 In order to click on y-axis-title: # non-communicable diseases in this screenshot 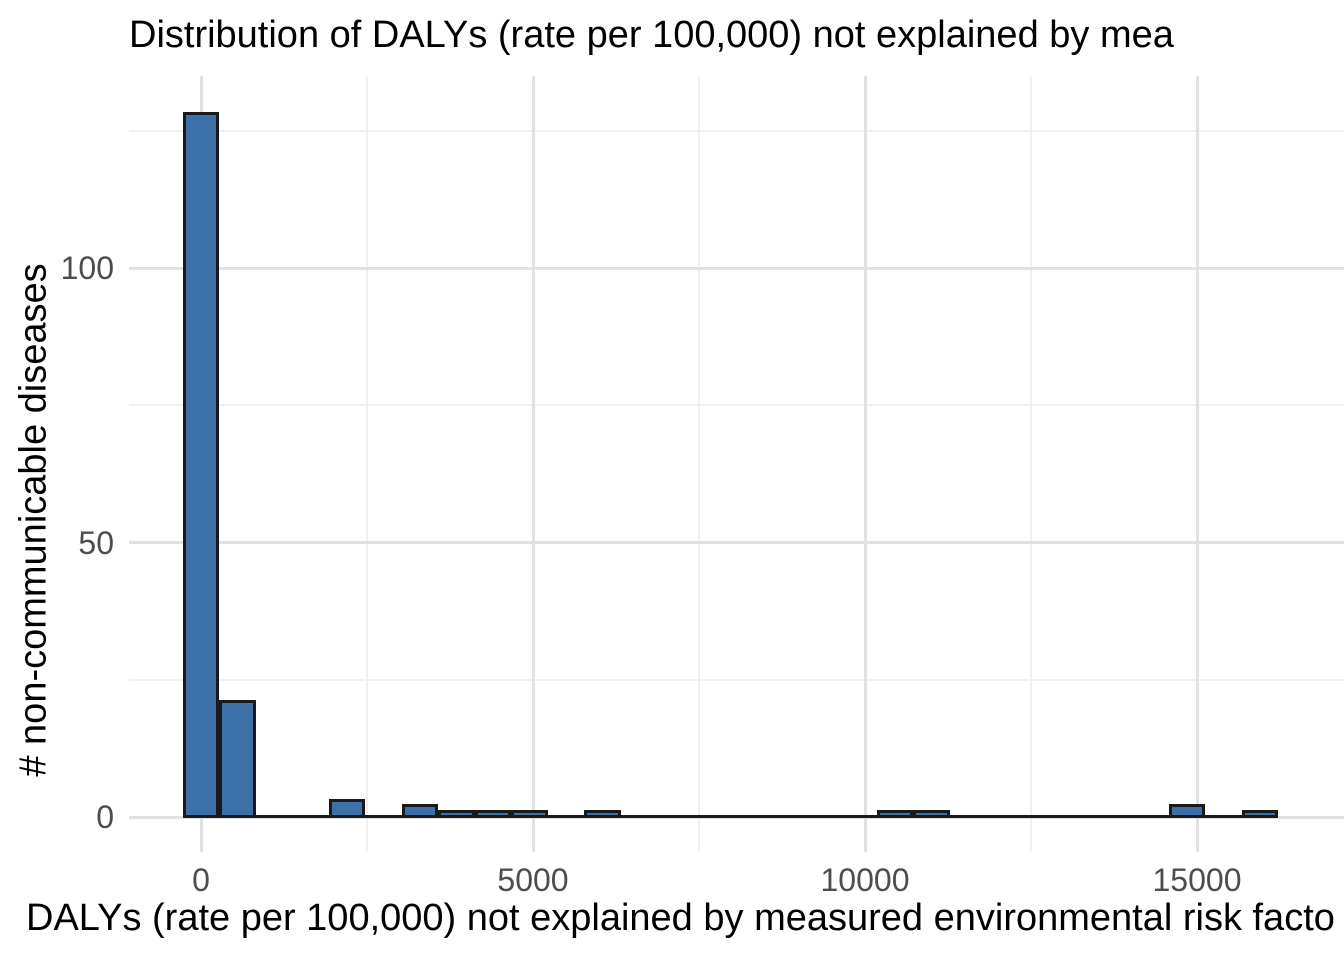, I will do `click(33, 520)`.